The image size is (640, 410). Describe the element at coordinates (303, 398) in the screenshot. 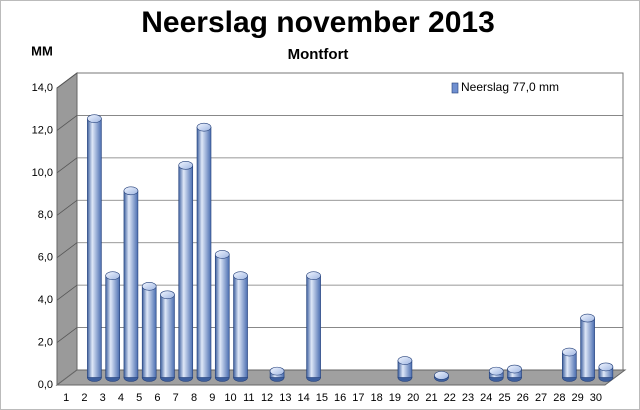

I see `x-tick-label: 14` at that location.